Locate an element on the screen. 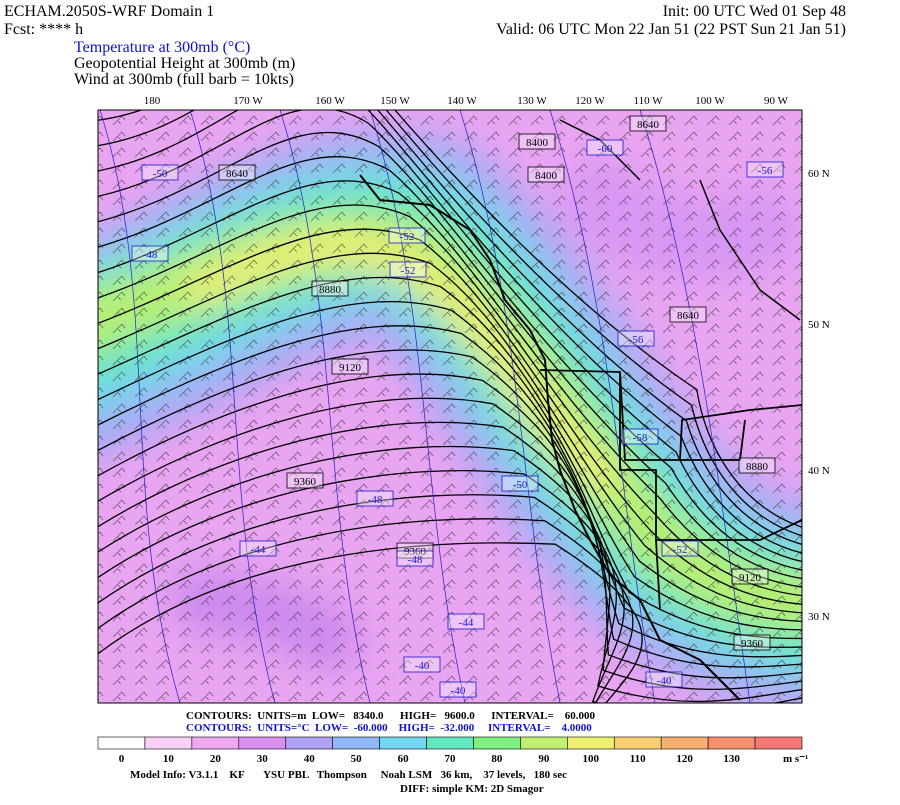 Image resolution: width=900 pixels, height=805 pixels. colorbar: 0 10 20 30 40 50 60 70 80 90 100 110 120 130 is located at coordinates (450, 750).